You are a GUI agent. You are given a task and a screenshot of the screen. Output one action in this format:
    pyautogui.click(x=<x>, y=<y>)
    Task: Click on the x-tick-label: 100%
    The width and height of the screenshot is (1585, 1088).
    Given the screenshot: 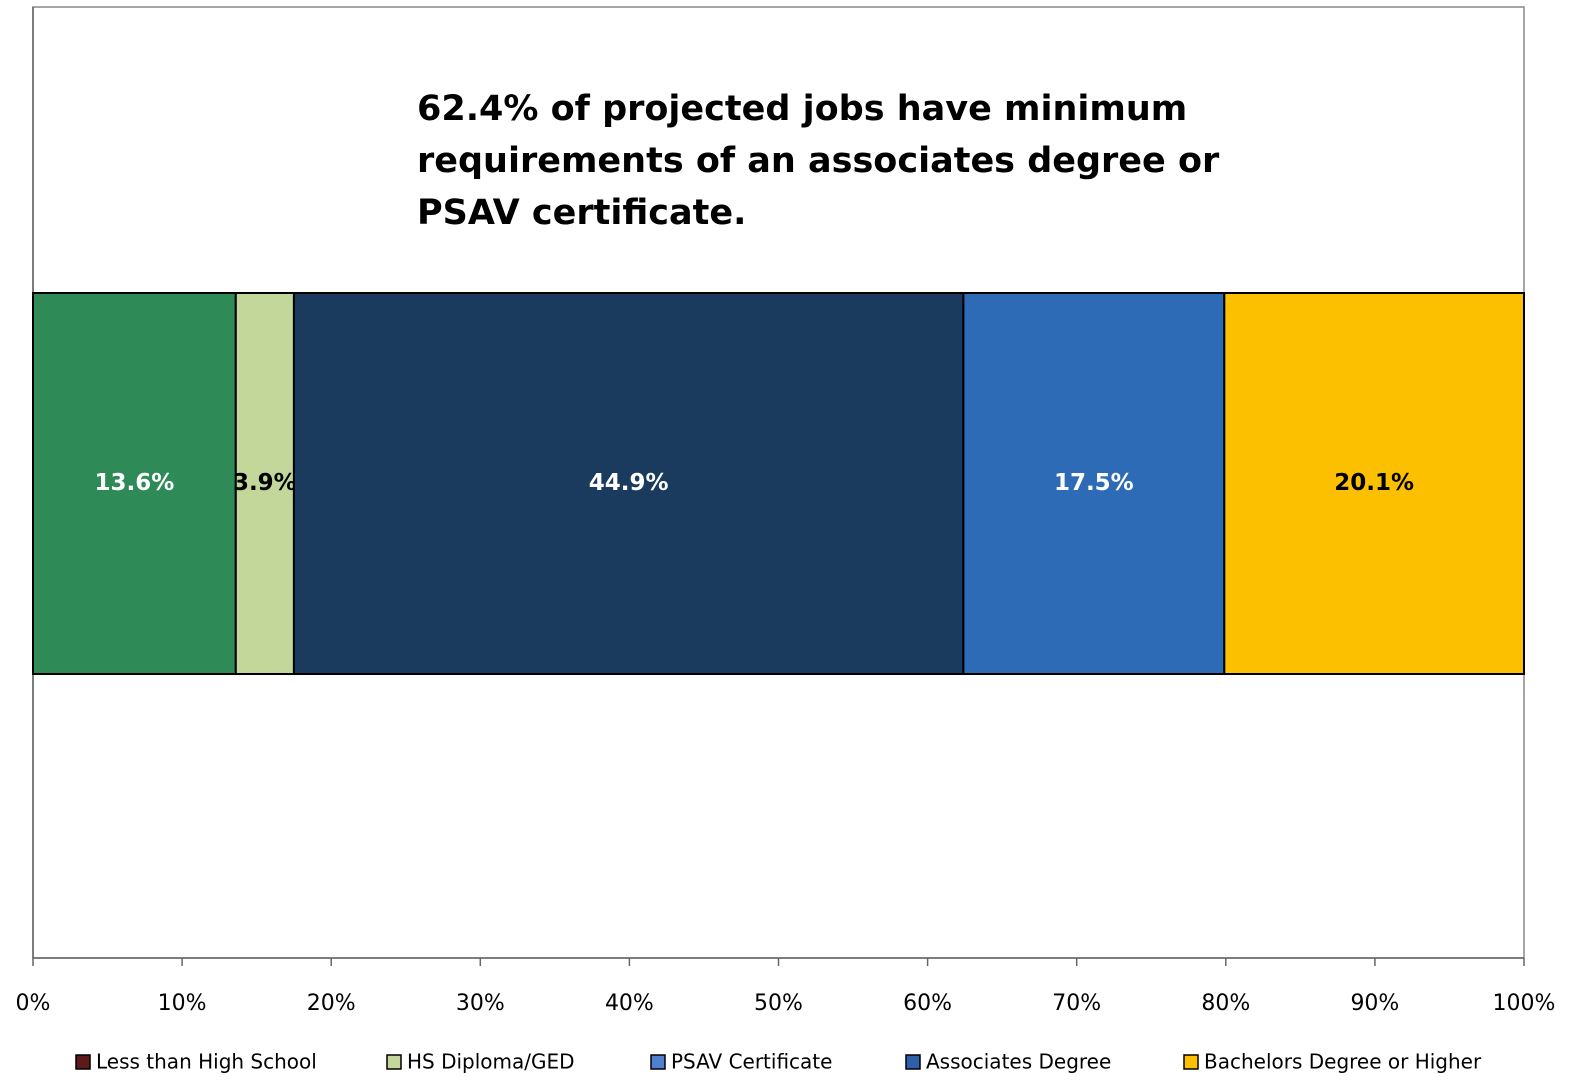 What is the action you would take?
    pyautogui.click(x=1524, y=1003)
    